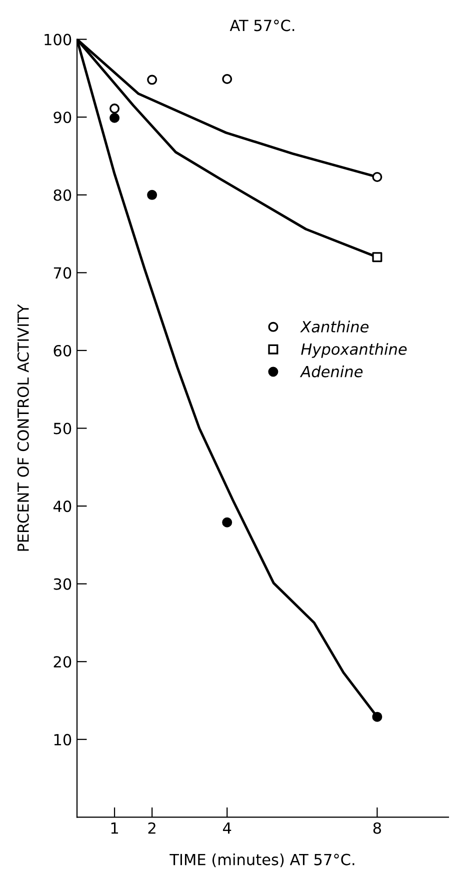 The width and height of the screenshot is (453, 874). Describe the element at coordinates (58, 40) in the screenshot. I see `y-tick-label: 100` at that location.